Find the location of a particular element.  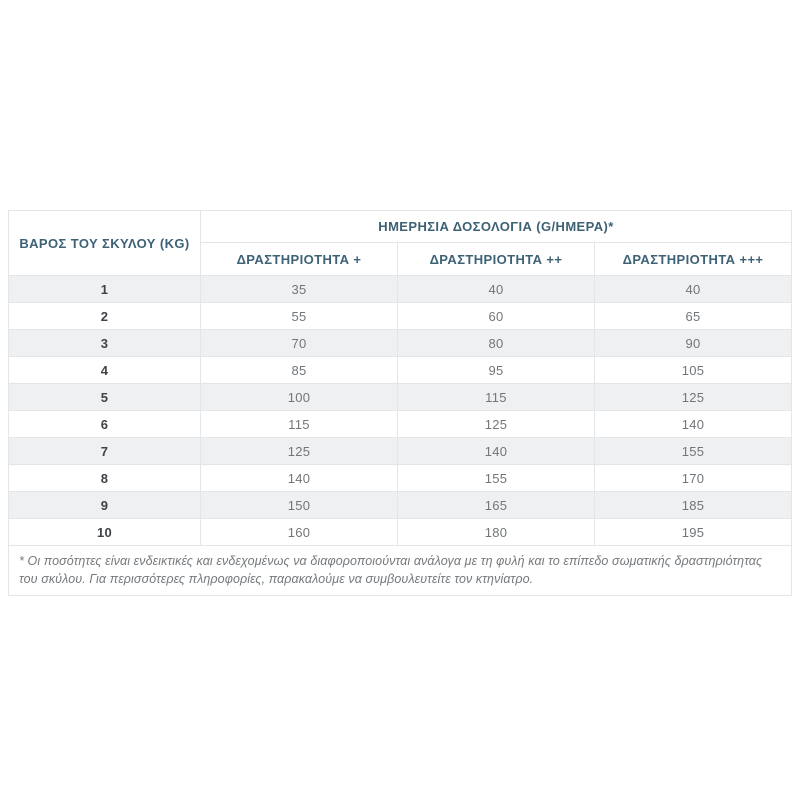

dosage-cell: 70 is located at coordinates (299, 343).